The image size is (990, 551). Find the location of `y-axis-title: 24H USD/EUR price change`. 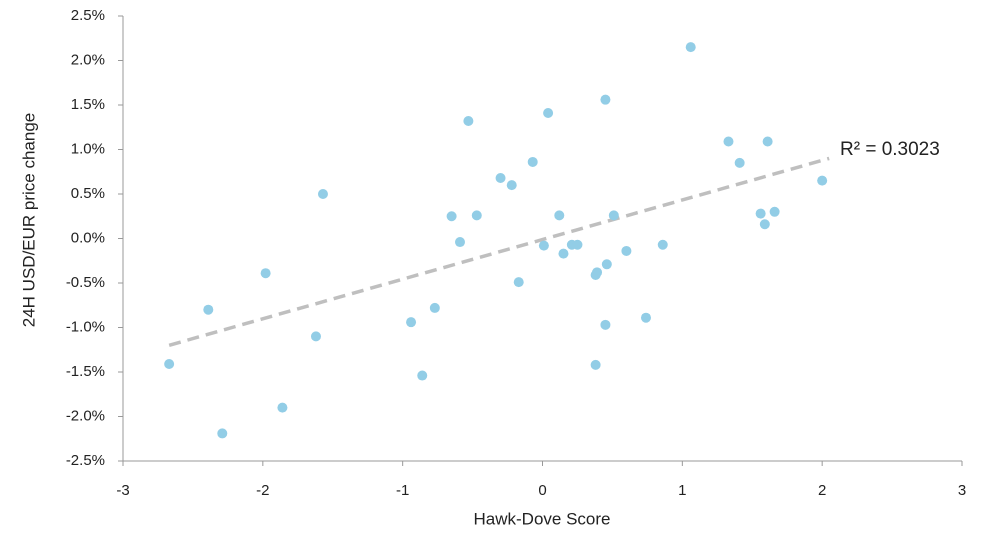

y-axis-title: 24H USD/EUR price change is located at coordinates (28, 220).